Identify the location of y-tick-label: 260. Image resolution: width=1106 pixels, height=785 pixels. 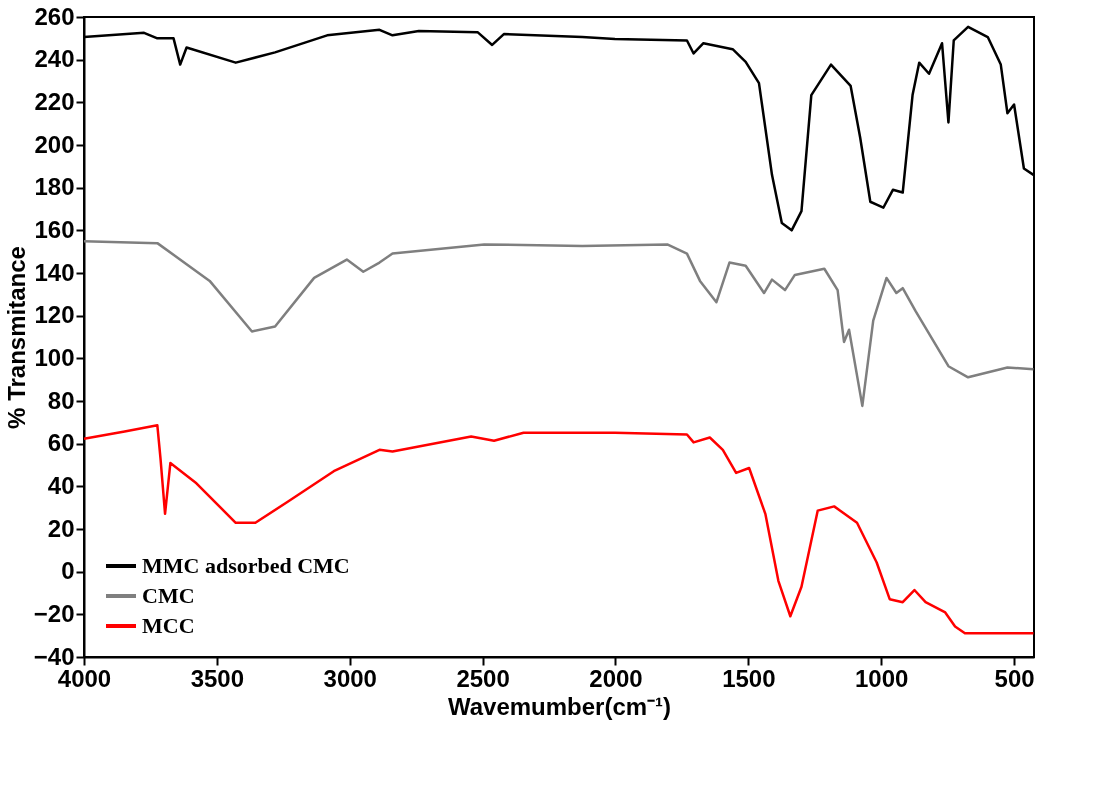
(54, 16).